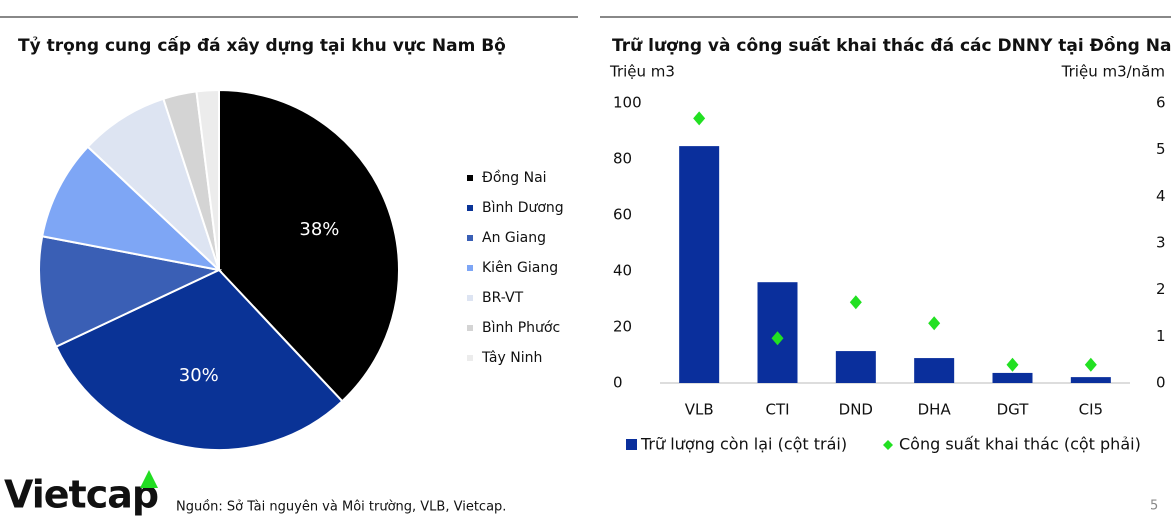 The height and width of the screenshot is (519, 1171). Describe the element at coordinates (520, 268) in the screenshot. I see `legend-label: Kiên Giang` at that location.